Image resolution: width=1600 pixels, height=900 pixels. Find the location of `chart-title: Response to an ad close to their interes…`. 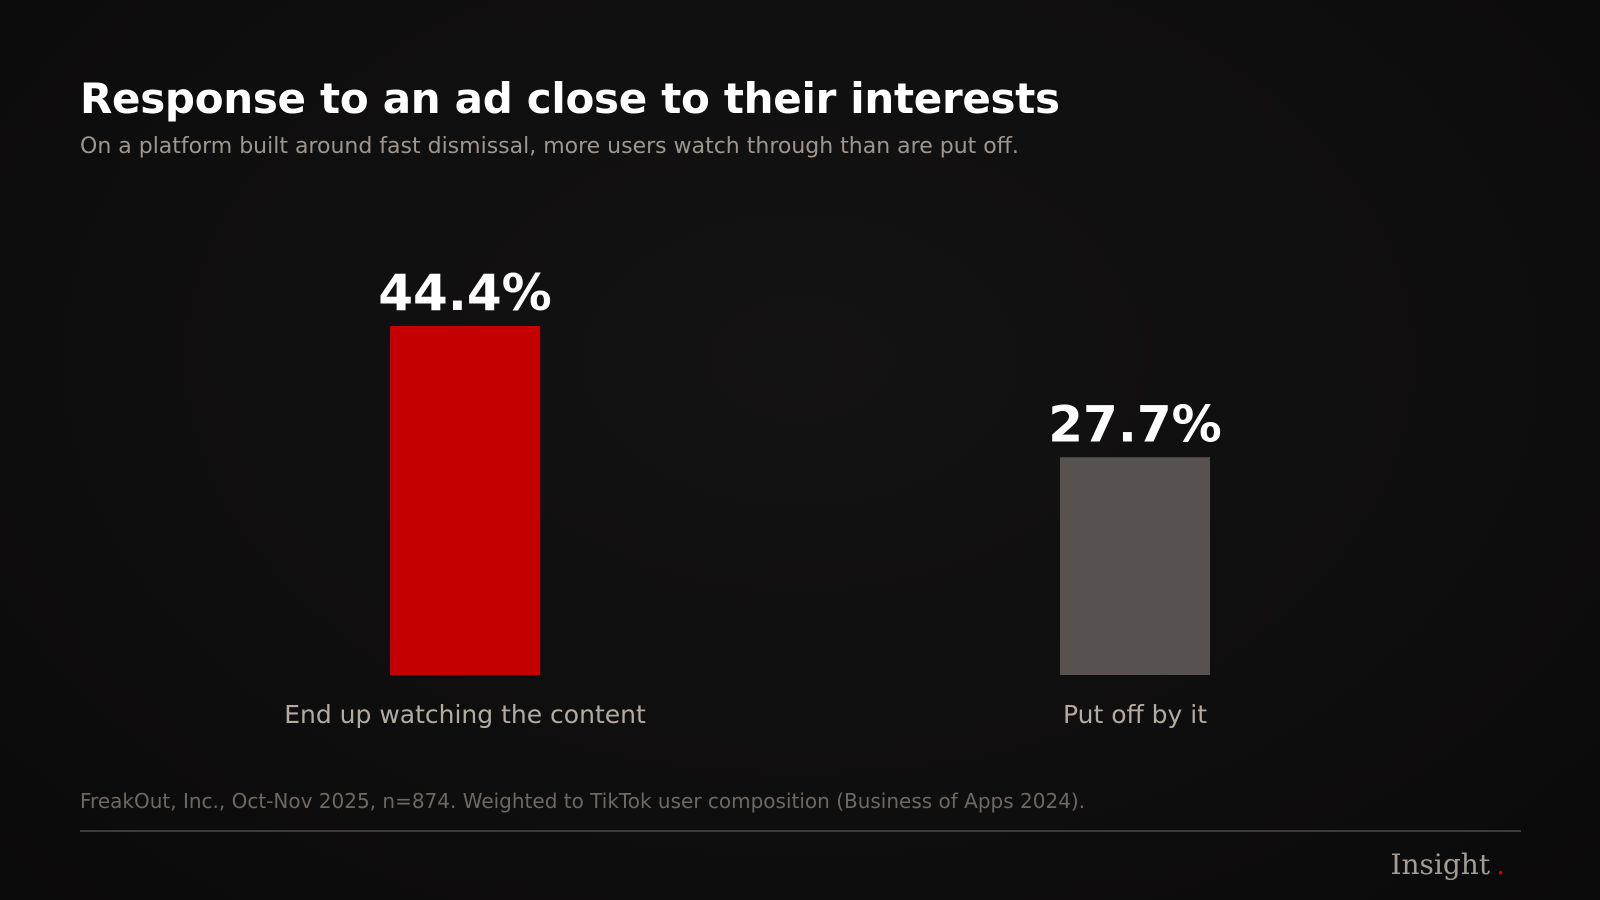

chart-title: Response to an ad close to their interes… is located at coordinates (570, 98).